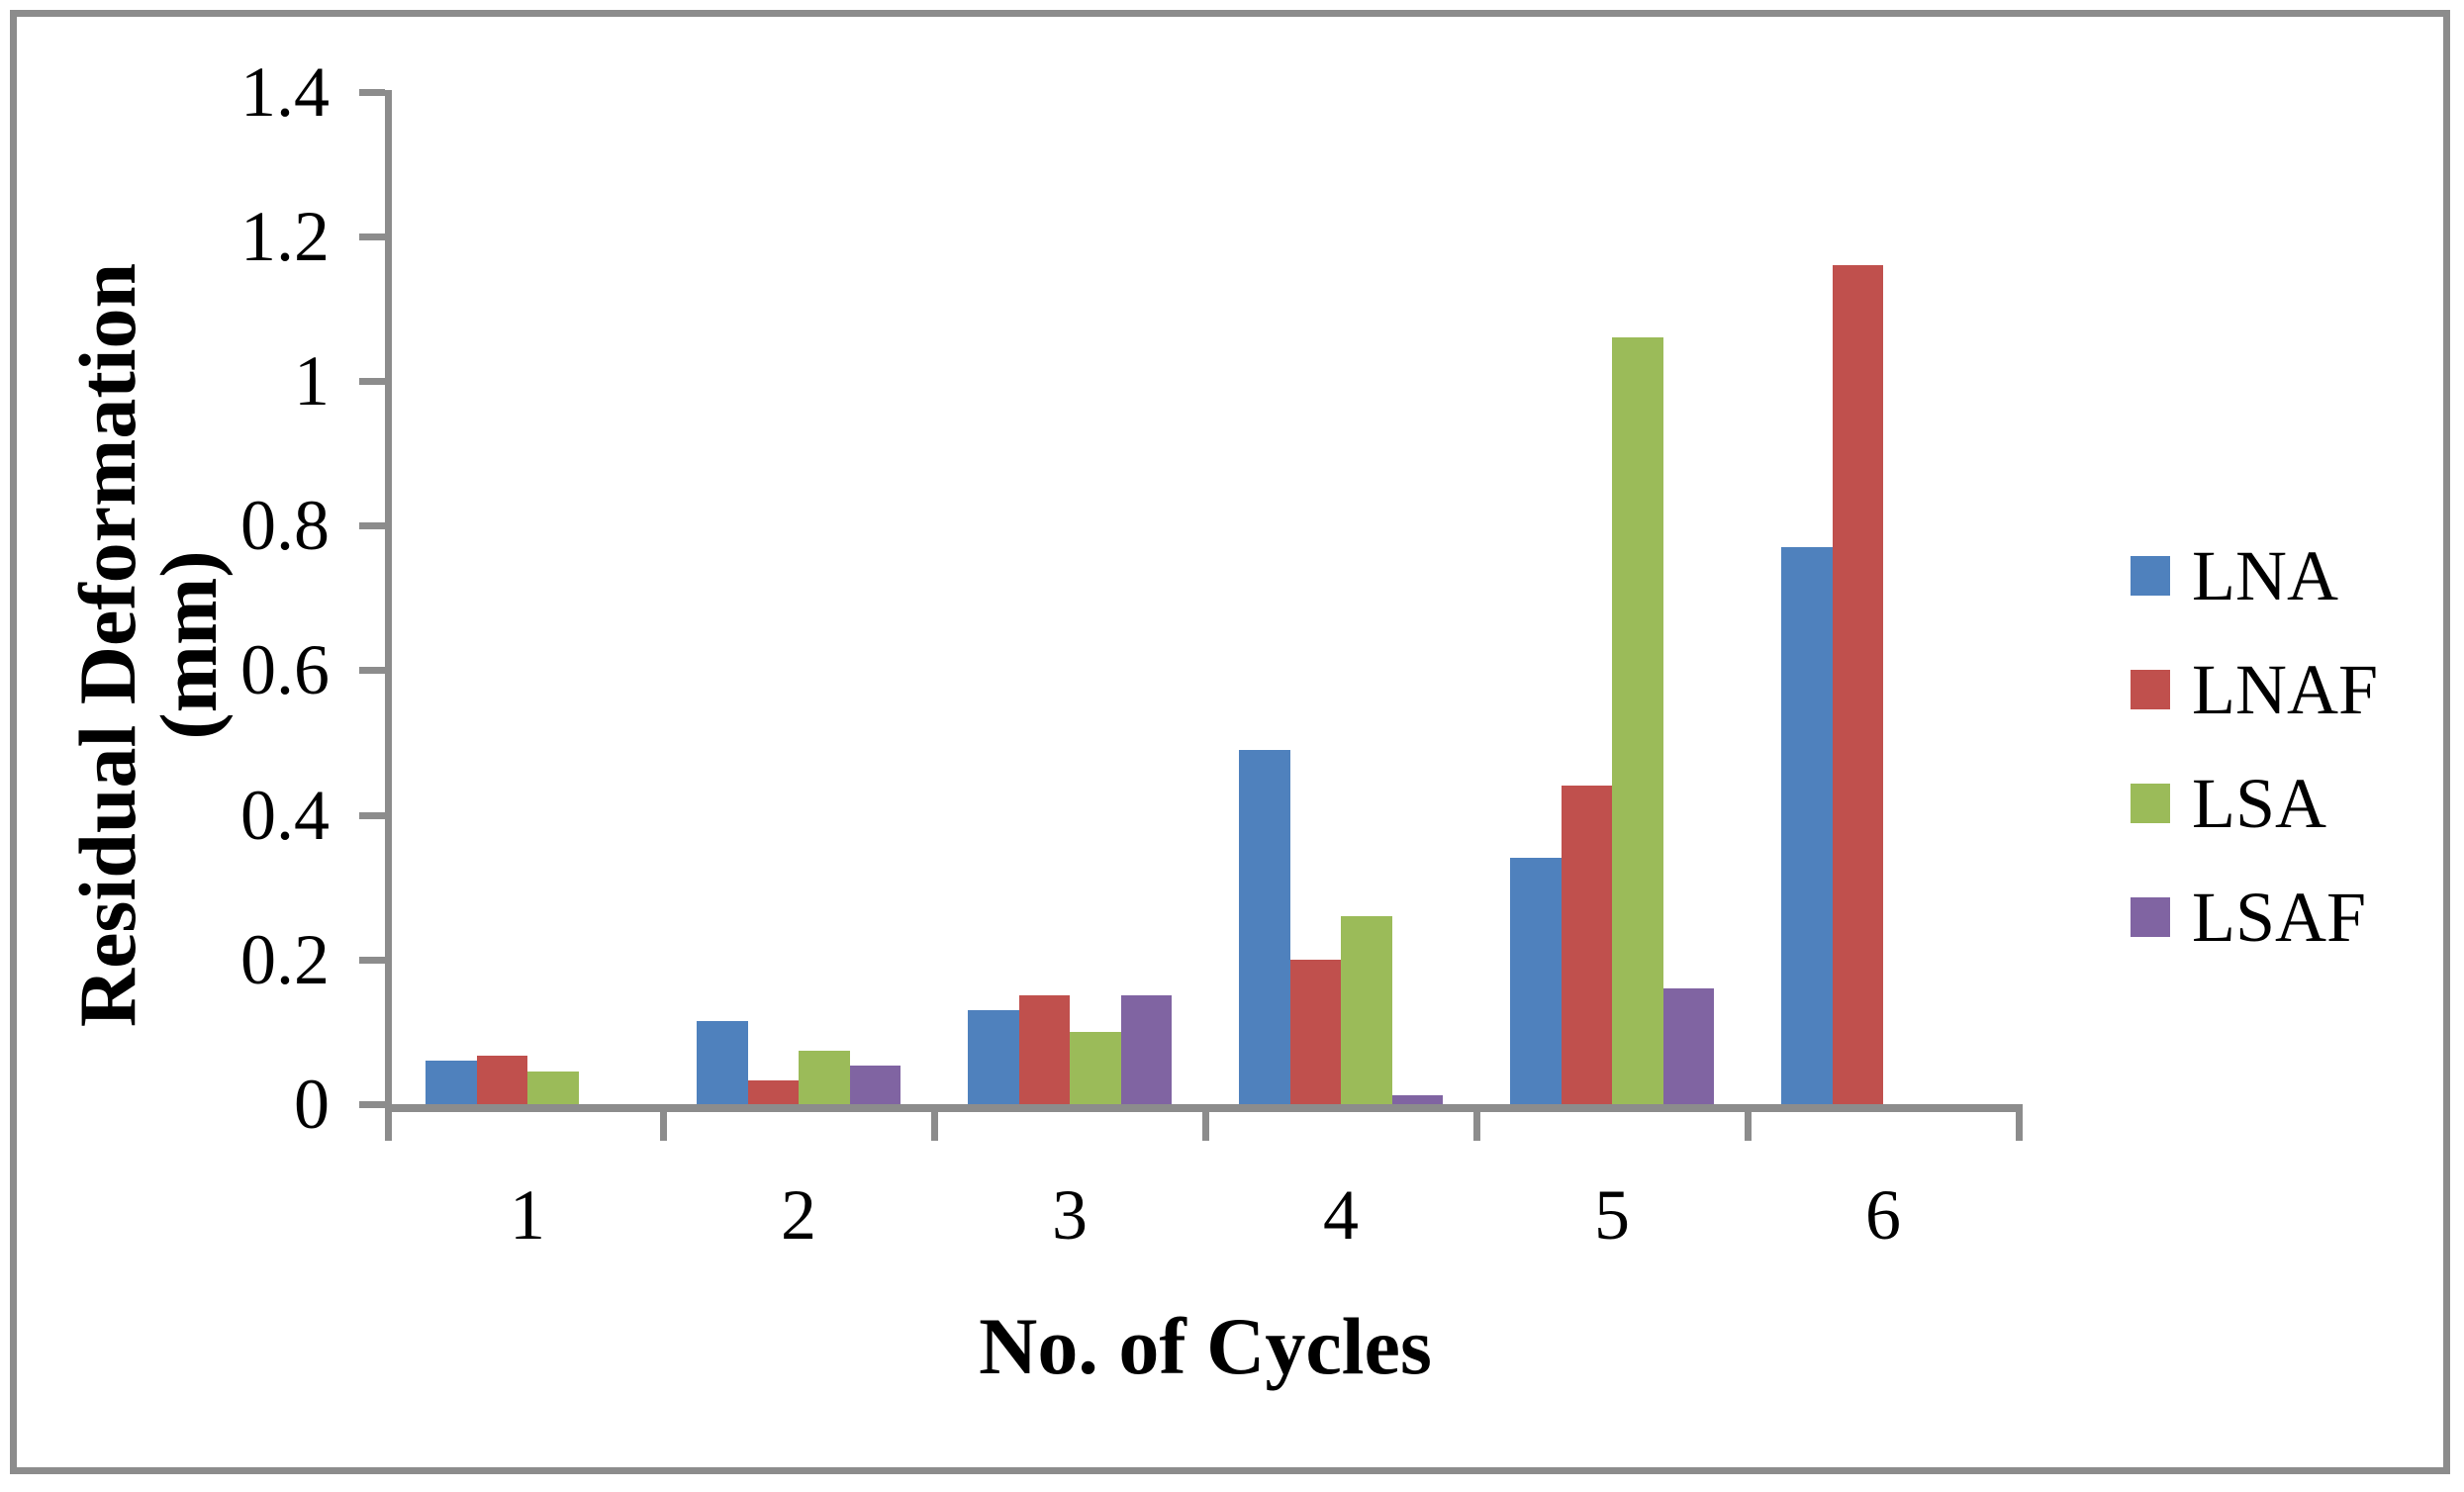 Image resolution: width=2464 pixels, height=1492 pixels. I want to click on y-tick-label-1.2: 1.2, so click(285, 236).